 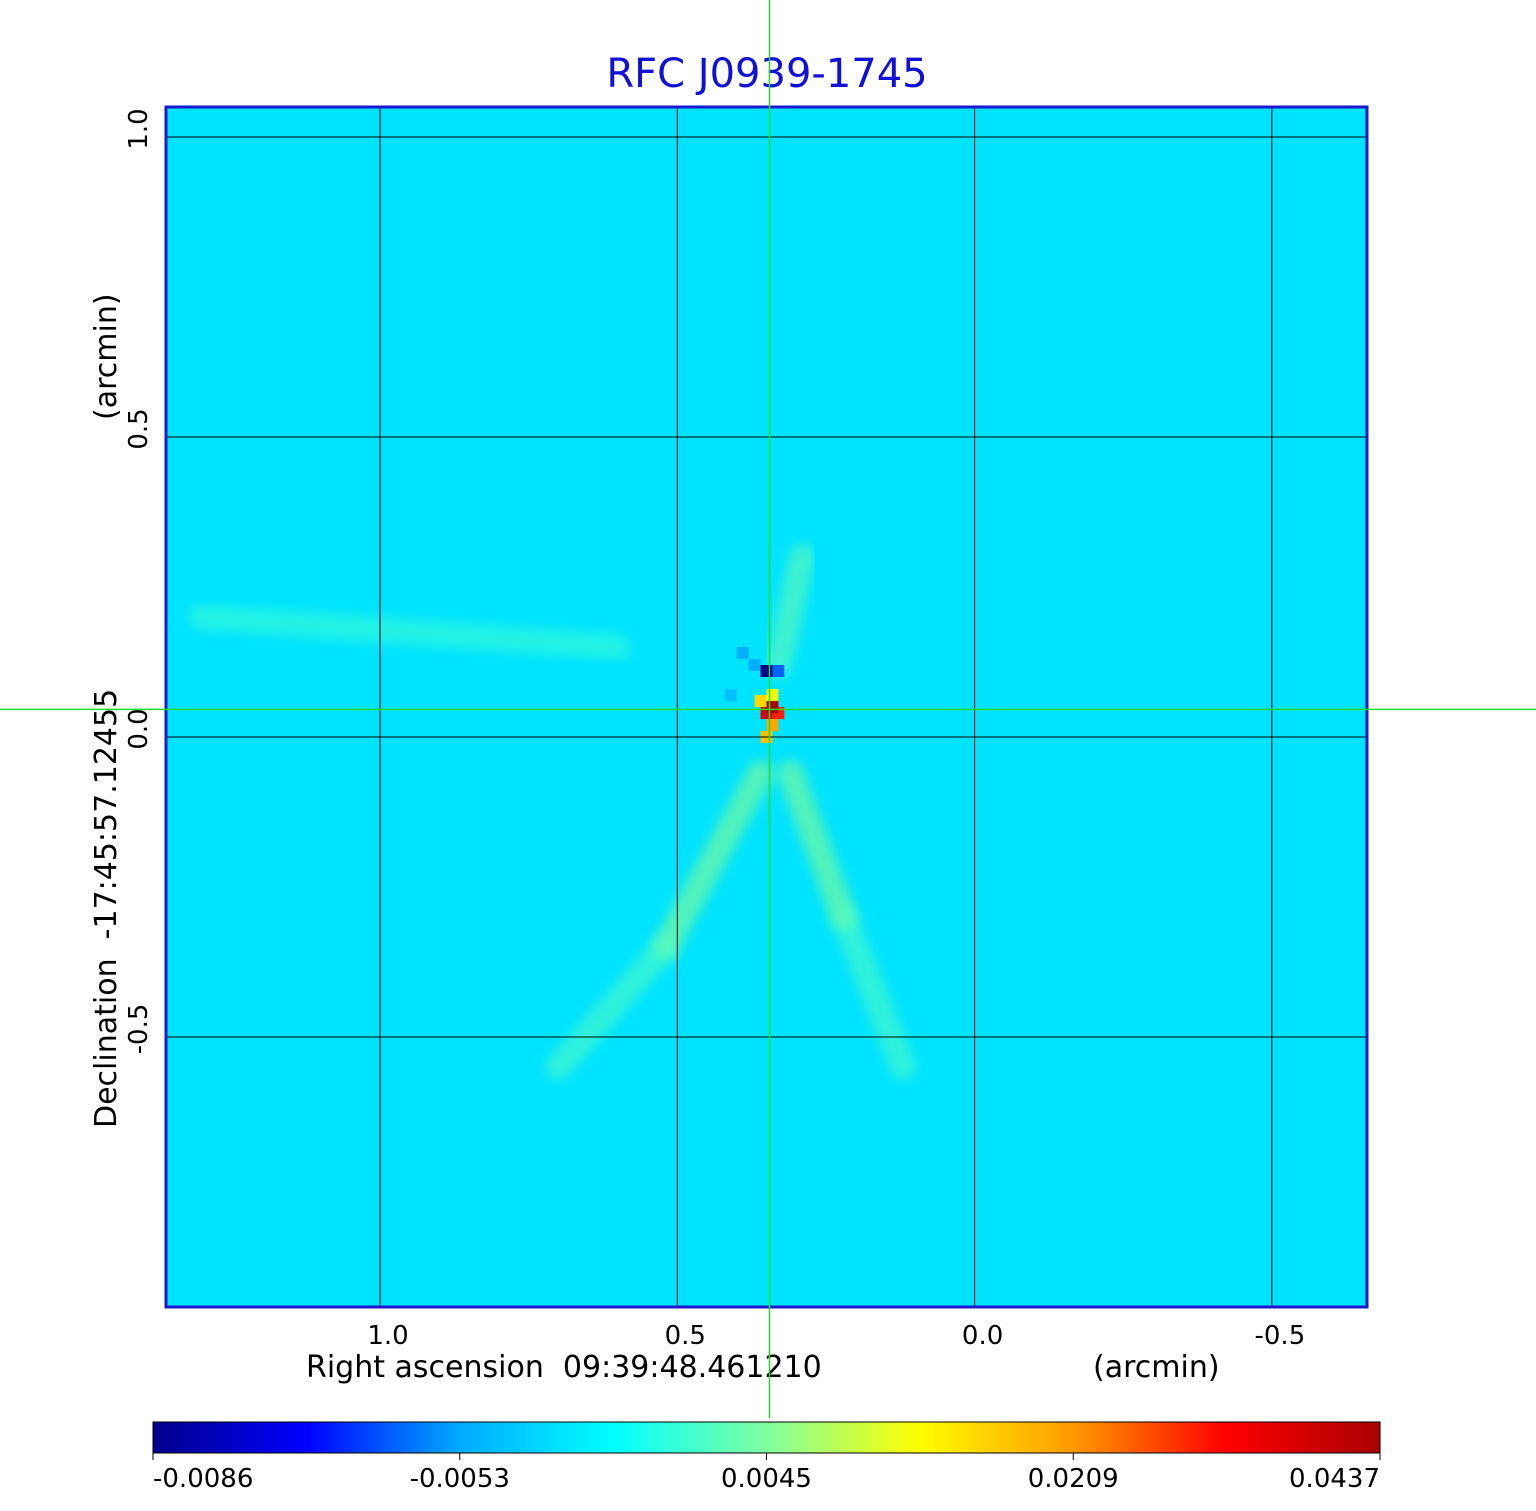 What do you see at coordinates (139, 581) in the screenshot?
I see `y-tick-labels: 1.0 0.5 0.0 -0.5` at bounding box center [139, 581].